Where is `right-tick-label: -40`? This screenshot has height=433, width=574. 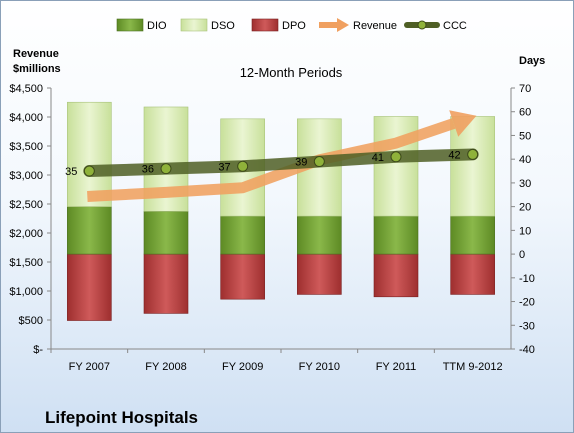 right-tick-label: -40 is located at coordinates (527, 350).